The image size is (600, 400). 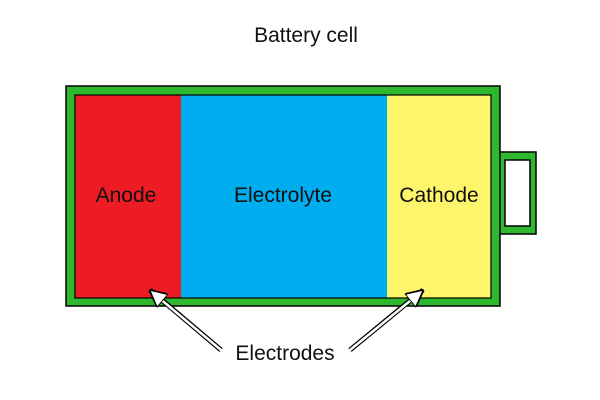 I want to click on cathode-label: Cathode, so click(x=438, y=195).